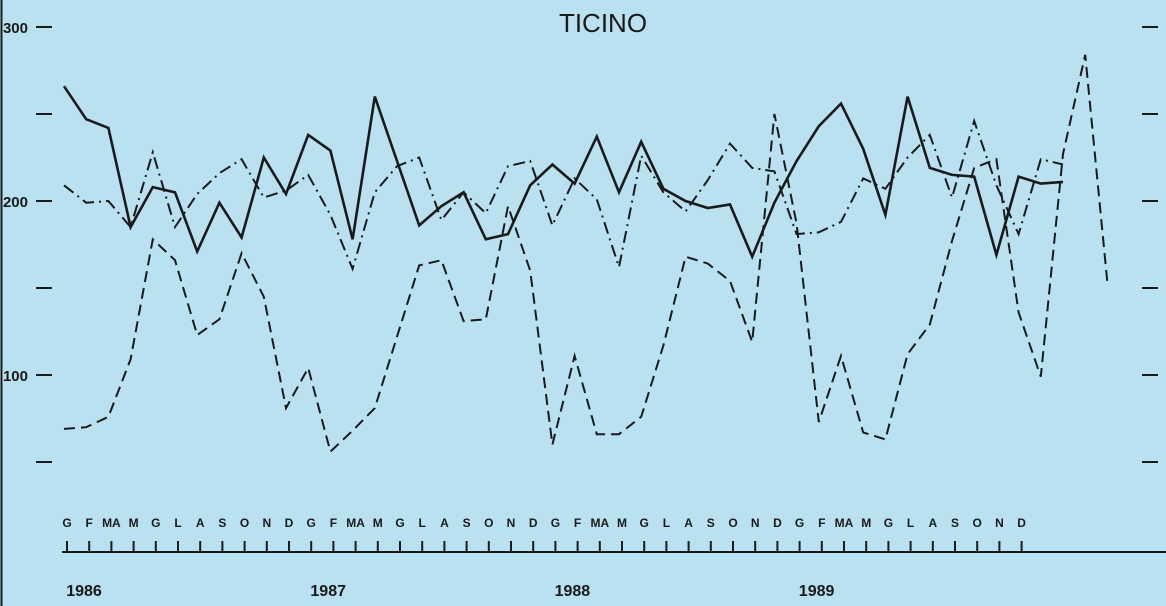 The image size is (1166, 606). What do you see at coordinates (15, 202) in the screenshot?
I see `y-tick-label: 200` at bounding box center [15, 202].